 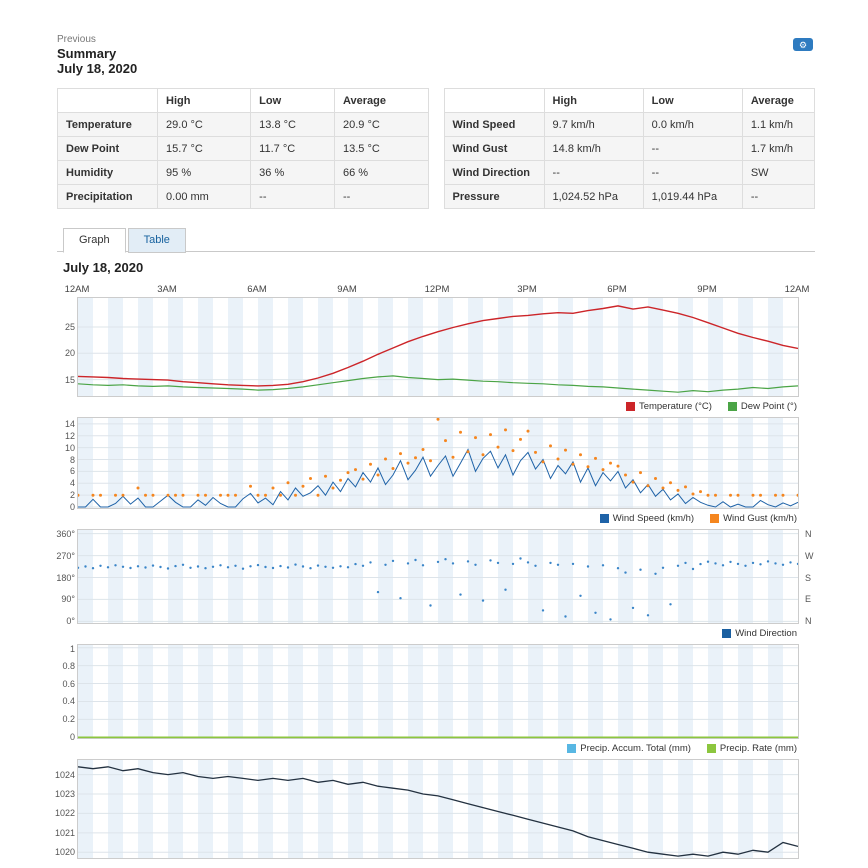 I want to click on legend-label: Temperature (°C), so click(x=675, y=406).